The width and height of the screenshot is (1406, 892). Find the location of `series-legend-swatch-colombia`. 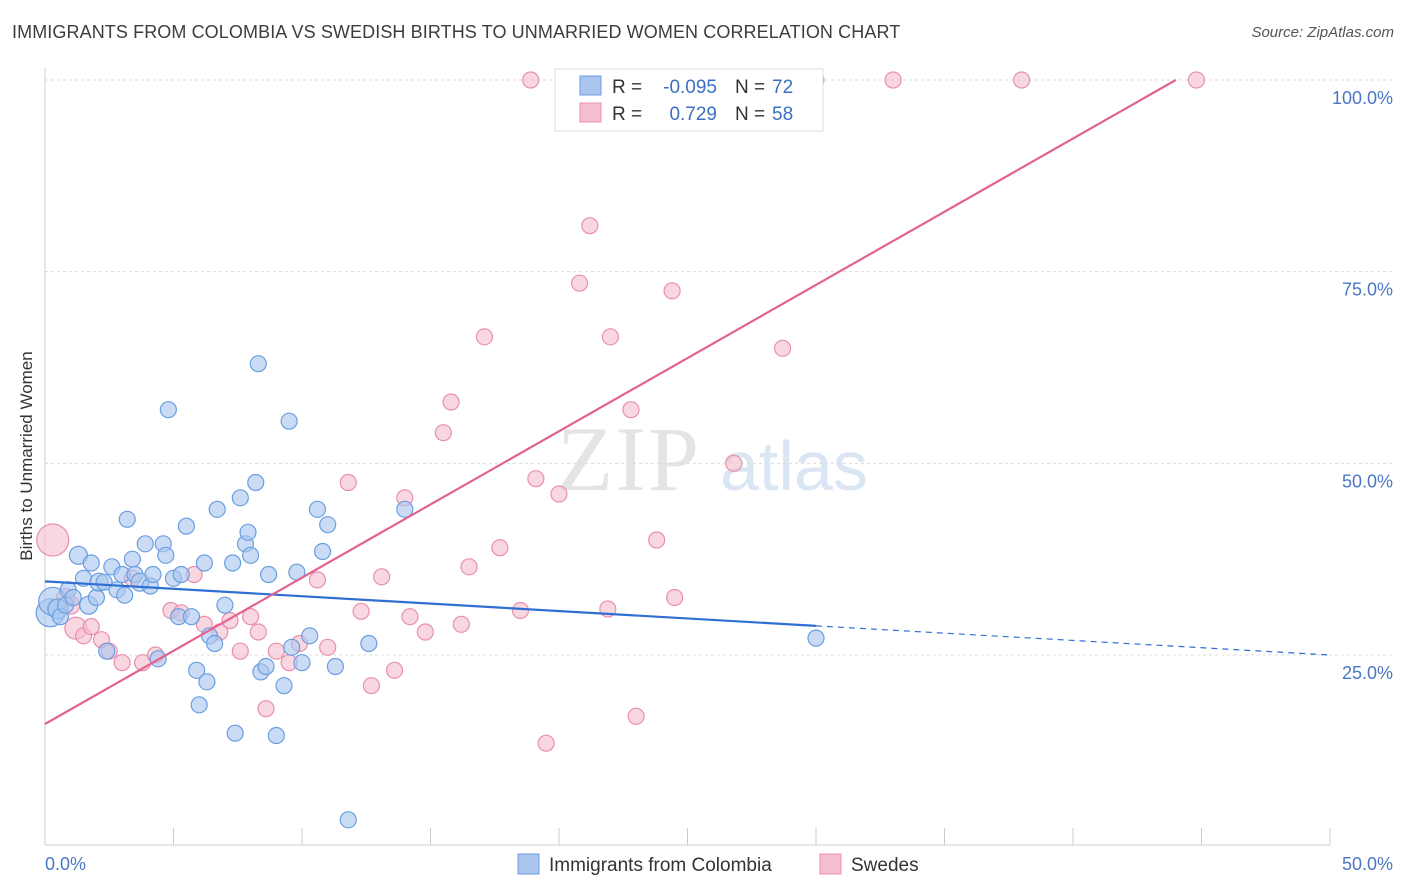

series-legend-swatch-colombia is located at coordinates (528, 864).